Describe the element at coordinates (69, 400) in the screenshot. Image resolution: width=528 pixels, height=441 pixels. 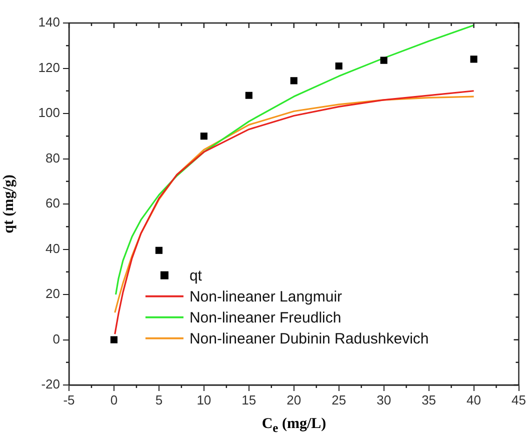
I see `x-tick-label: -5` at that location.